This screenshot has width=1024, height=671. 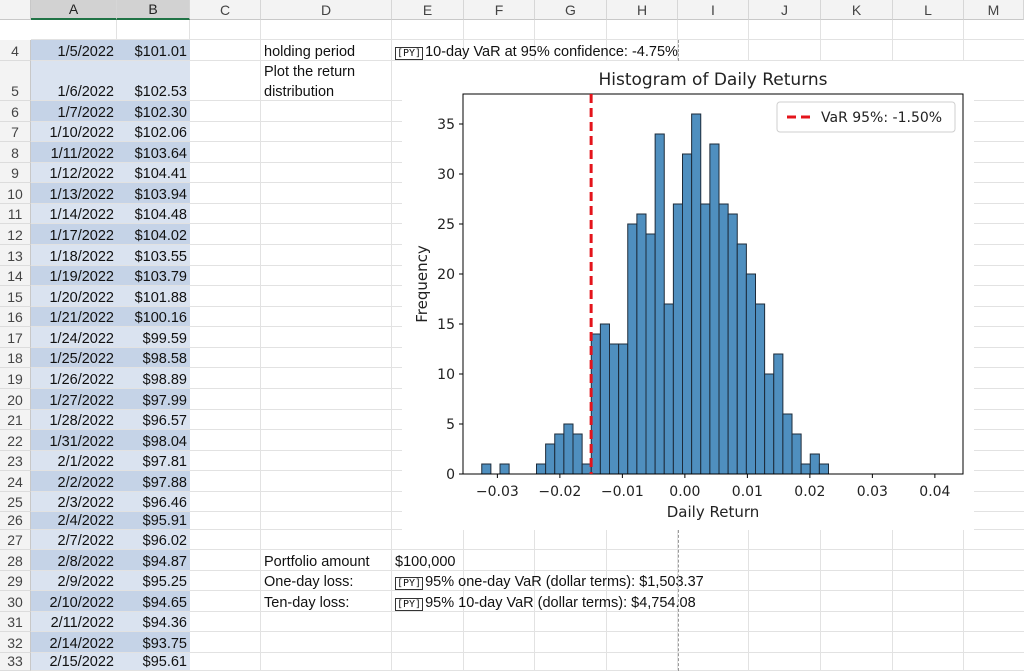 What do you see at coordinates (160, 195) in the screenshot?
I see `price-cell: $103.94` at bounding box center [160, 195].